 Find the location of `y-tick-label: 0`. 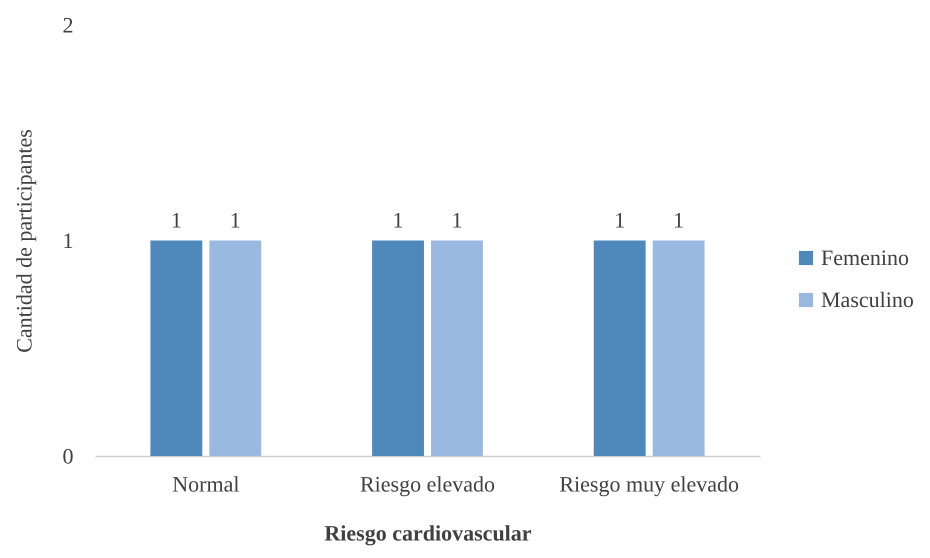

y-tick-label: 0 is located at coordinates (68, 456).